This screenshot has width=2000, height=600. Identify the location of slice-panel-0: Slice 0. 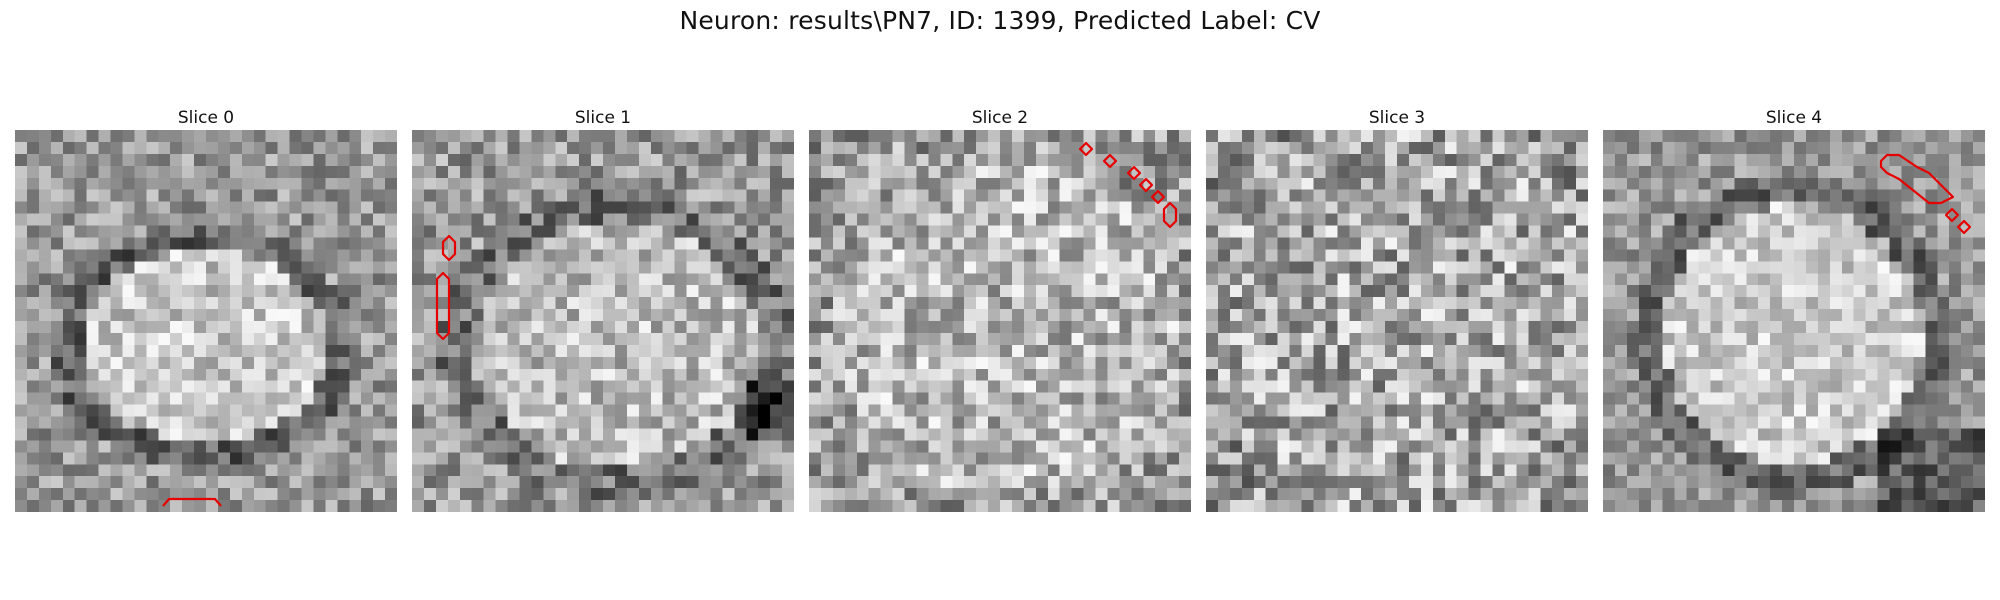
(206, 309).